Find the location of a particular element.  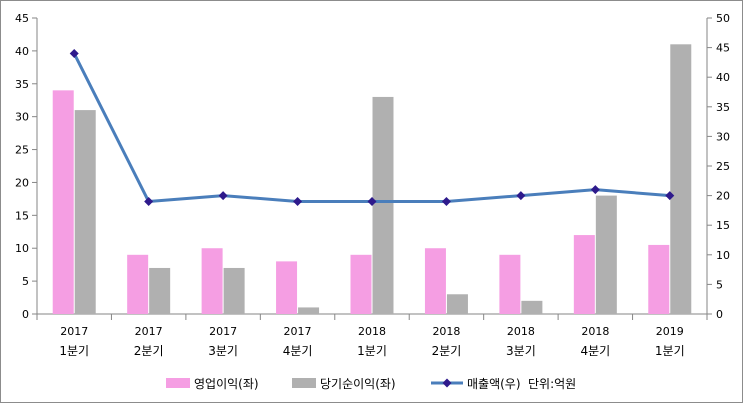

legend-marker-revenue is located at coordinates (447, 383).